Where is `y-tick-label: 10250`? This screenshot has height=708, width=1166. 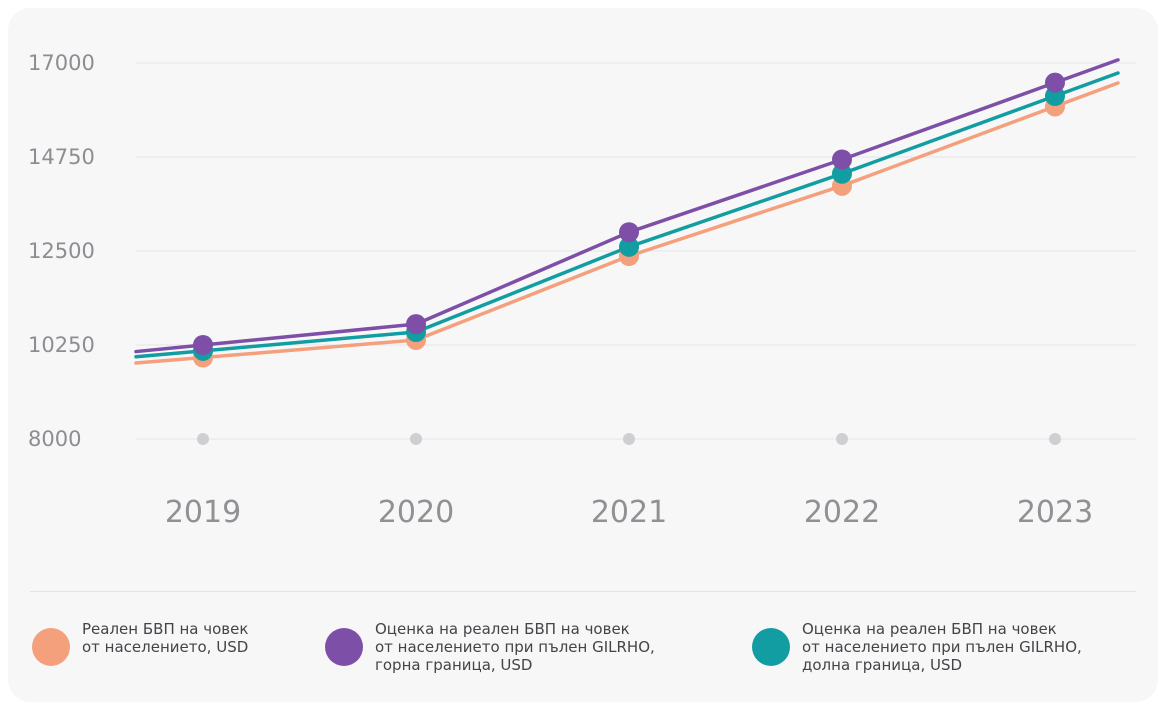
y-tick-label: 10250 is located at coordinates (61, 345).